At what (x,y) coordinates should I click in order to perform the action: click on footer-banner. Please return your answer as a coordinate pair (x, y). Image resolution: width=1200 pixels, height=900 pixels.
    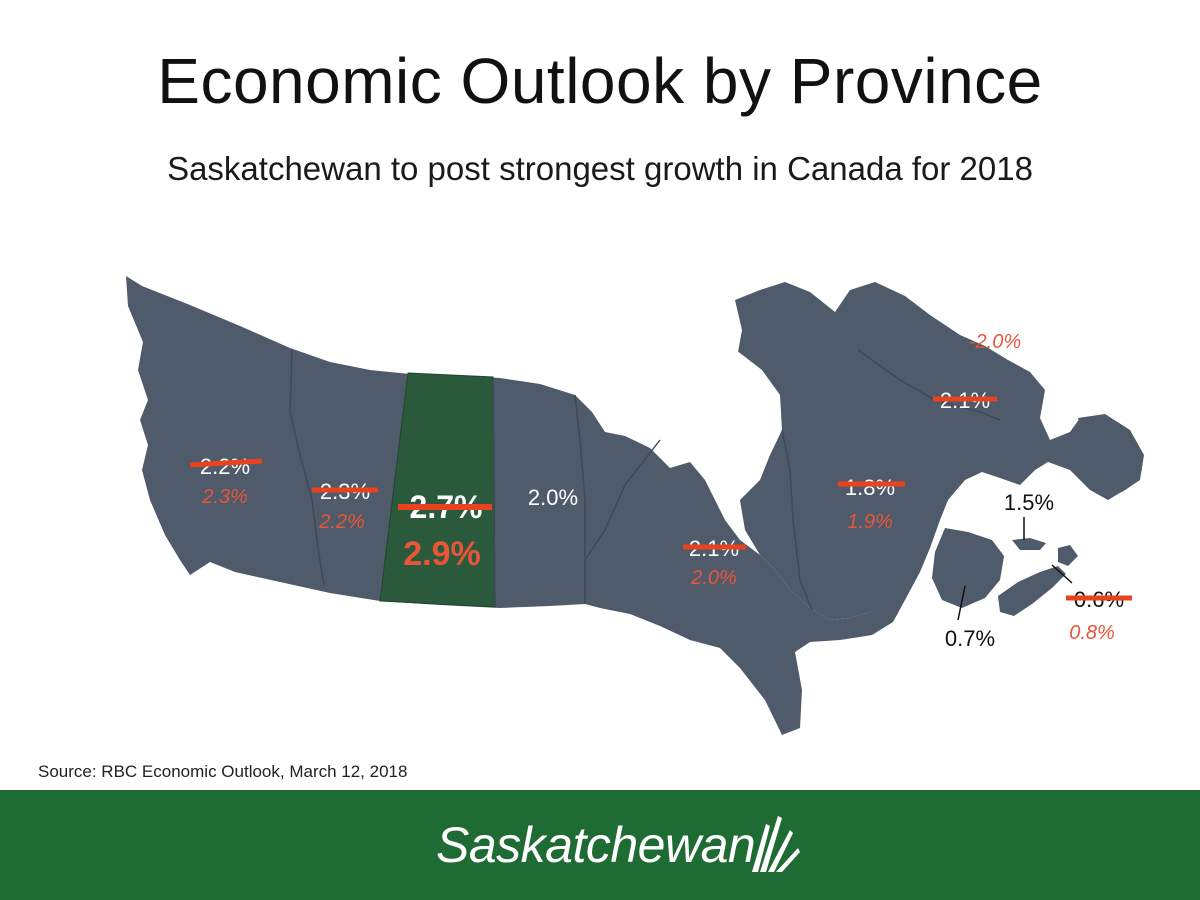
    Looking at the image, I should click on (600, 845).